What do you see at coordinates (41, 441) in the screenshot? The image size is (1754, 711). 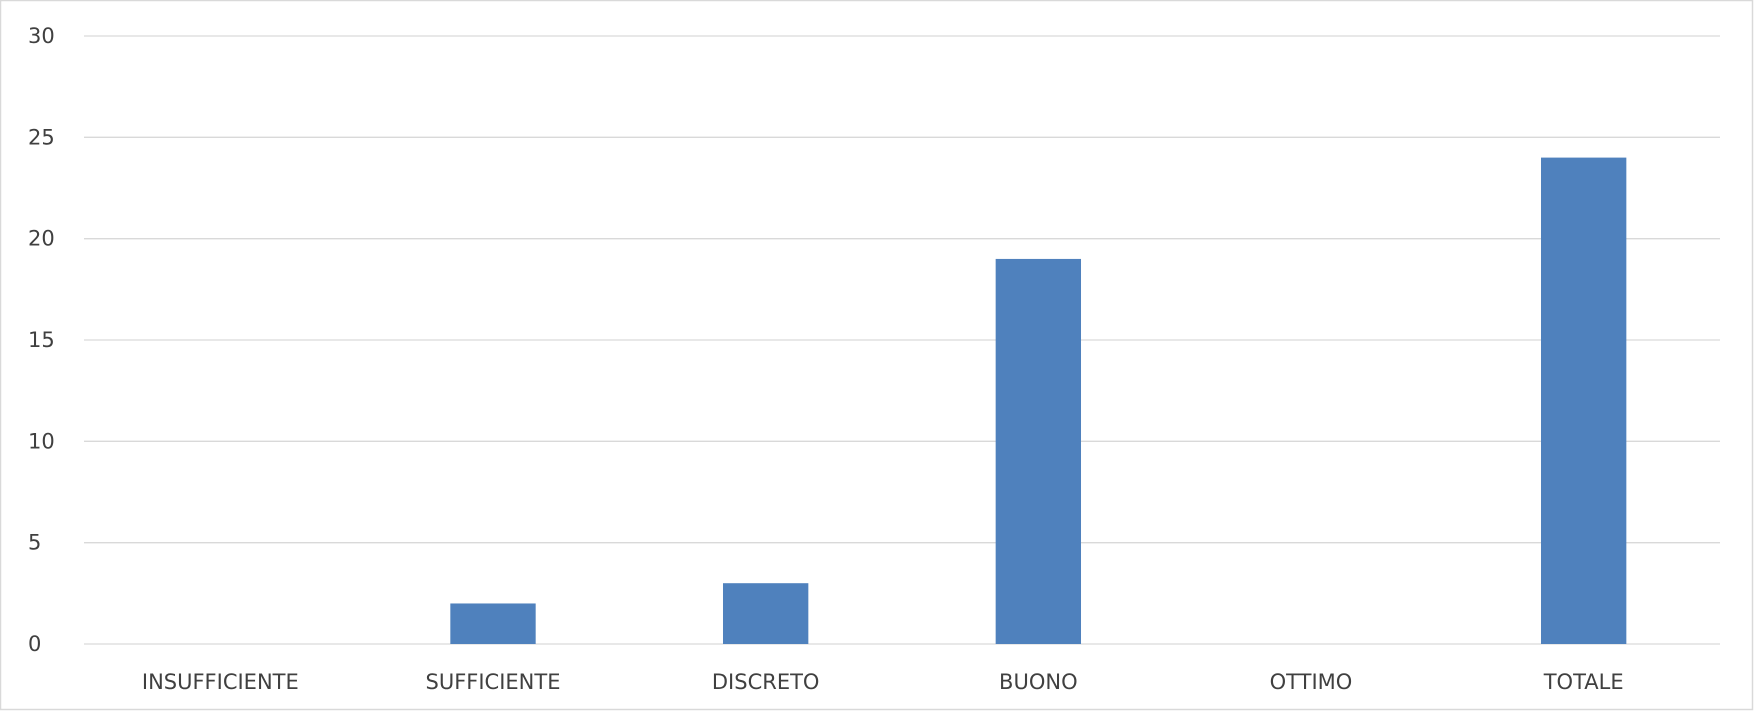 I see `y-tick-label: 10` at bounding box center [41, 441].